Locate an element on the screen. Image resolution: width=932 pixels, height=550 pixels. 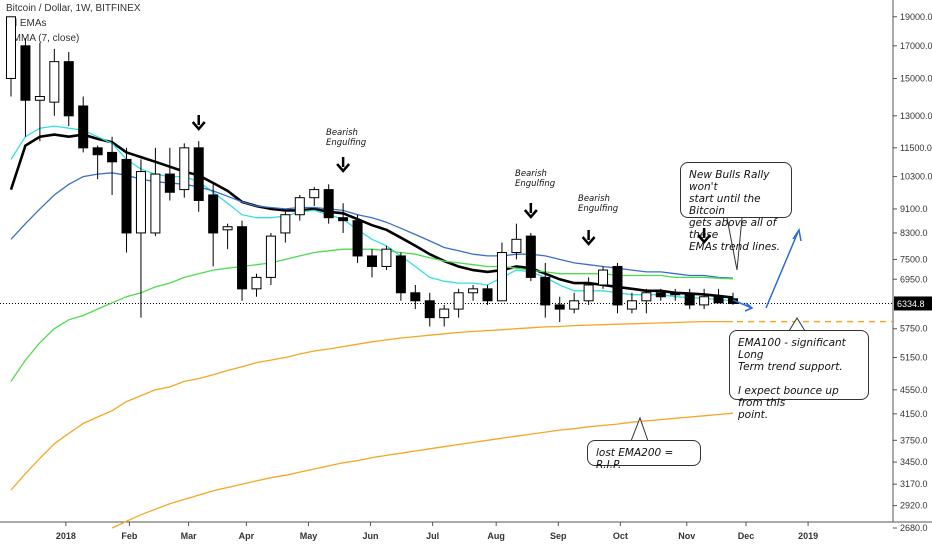
y-tick-label: 4150.0 is located at coordinates (914, 414).